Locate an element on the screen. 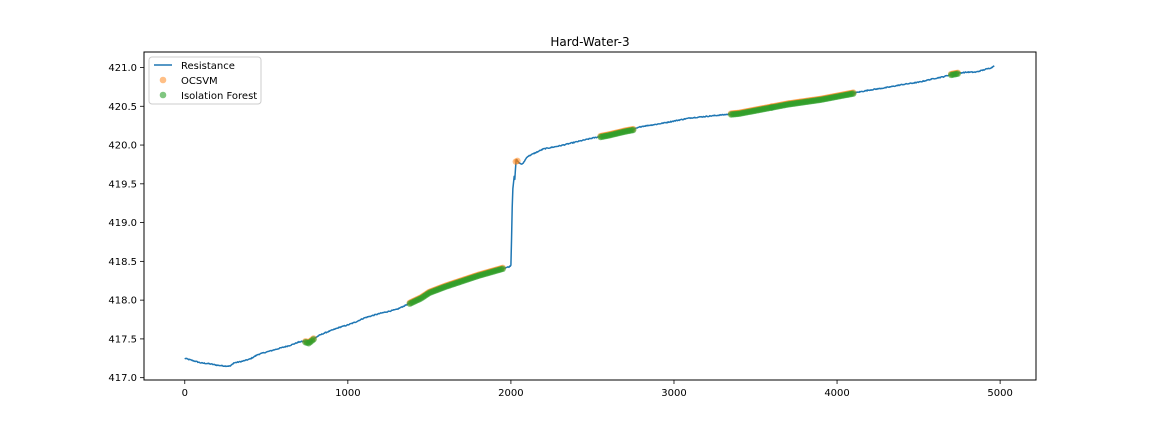  x-tick-label: 0 is located at coordinates (185, 393).